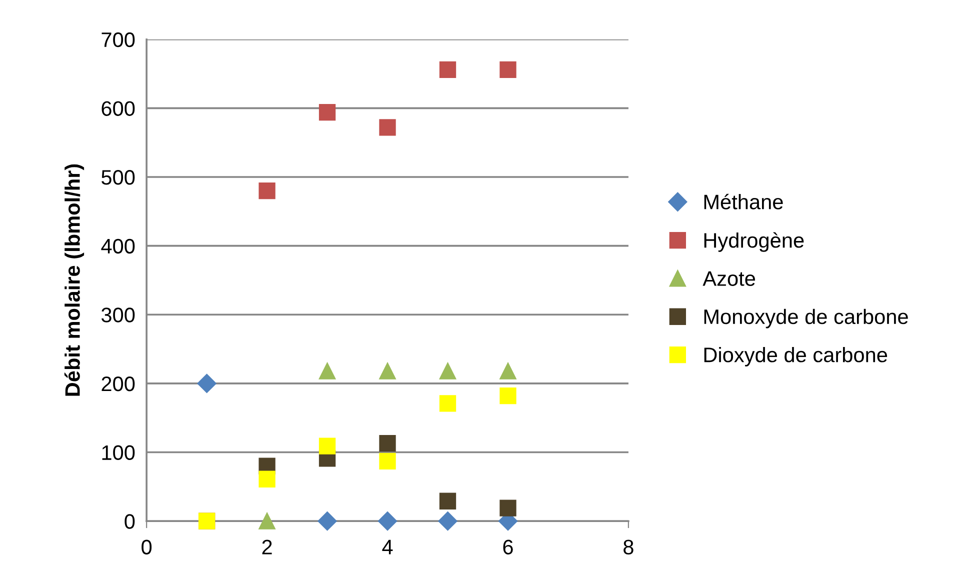 This screenshot has width=958, height=579. I want to click on x-tick-label: 2, so click(267, 547).